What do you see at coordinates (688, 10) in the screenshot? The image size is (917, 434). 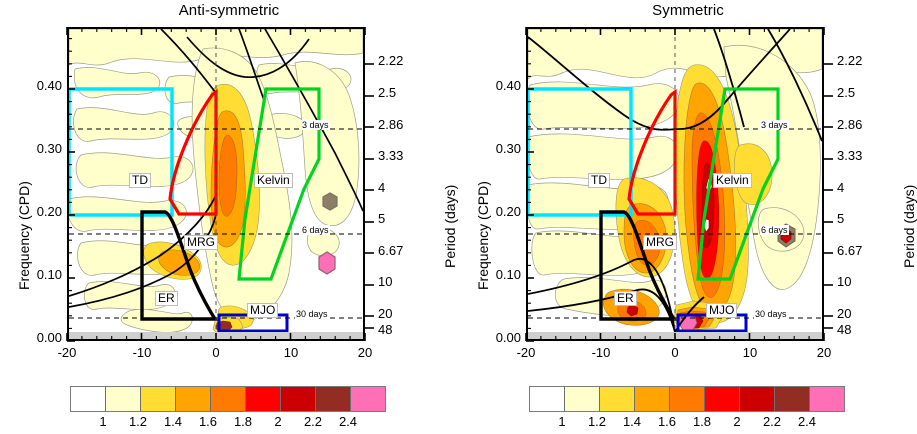 I see `panel-title: Symmetric` at bounding box center [688, 10].